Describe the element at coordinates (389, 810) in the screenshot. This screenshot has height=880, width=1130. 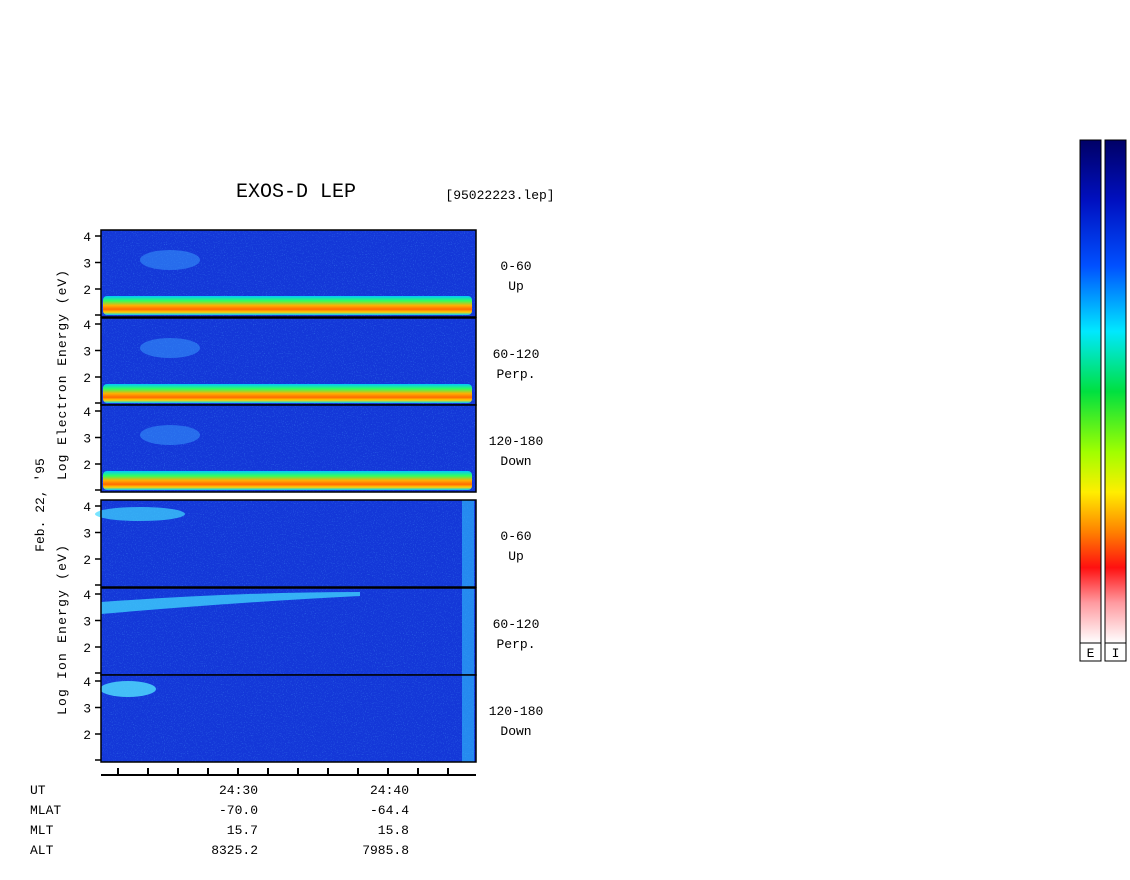
I see `ephemeris-value: -64.4` at that location.